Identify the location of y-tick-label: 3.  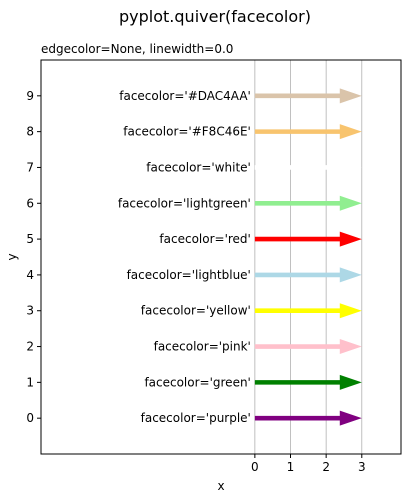
(30, 311).